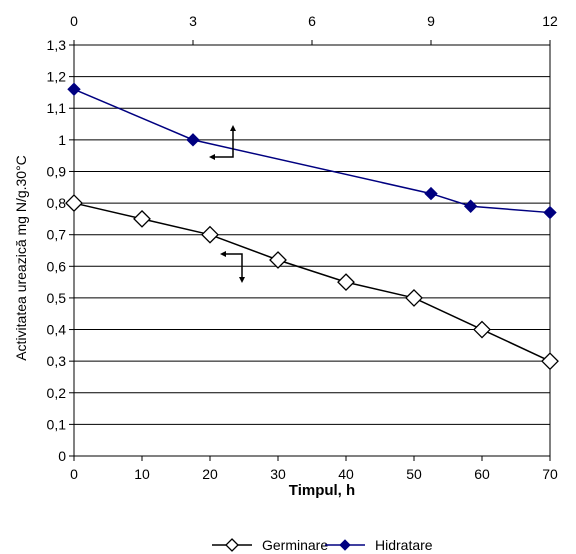  Describe the element at coordinates (57, 266) in the screenshot. I see `y-tick-label: 0,6` at that location.